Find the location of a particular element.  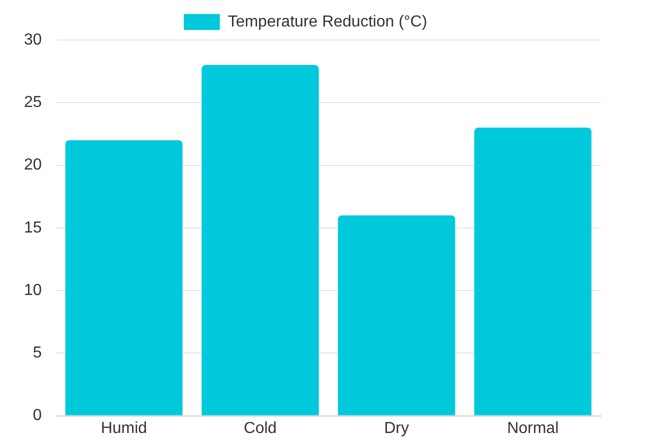

legend-label: Temperature Reduction (°C) is located at coordinates (328, 21).